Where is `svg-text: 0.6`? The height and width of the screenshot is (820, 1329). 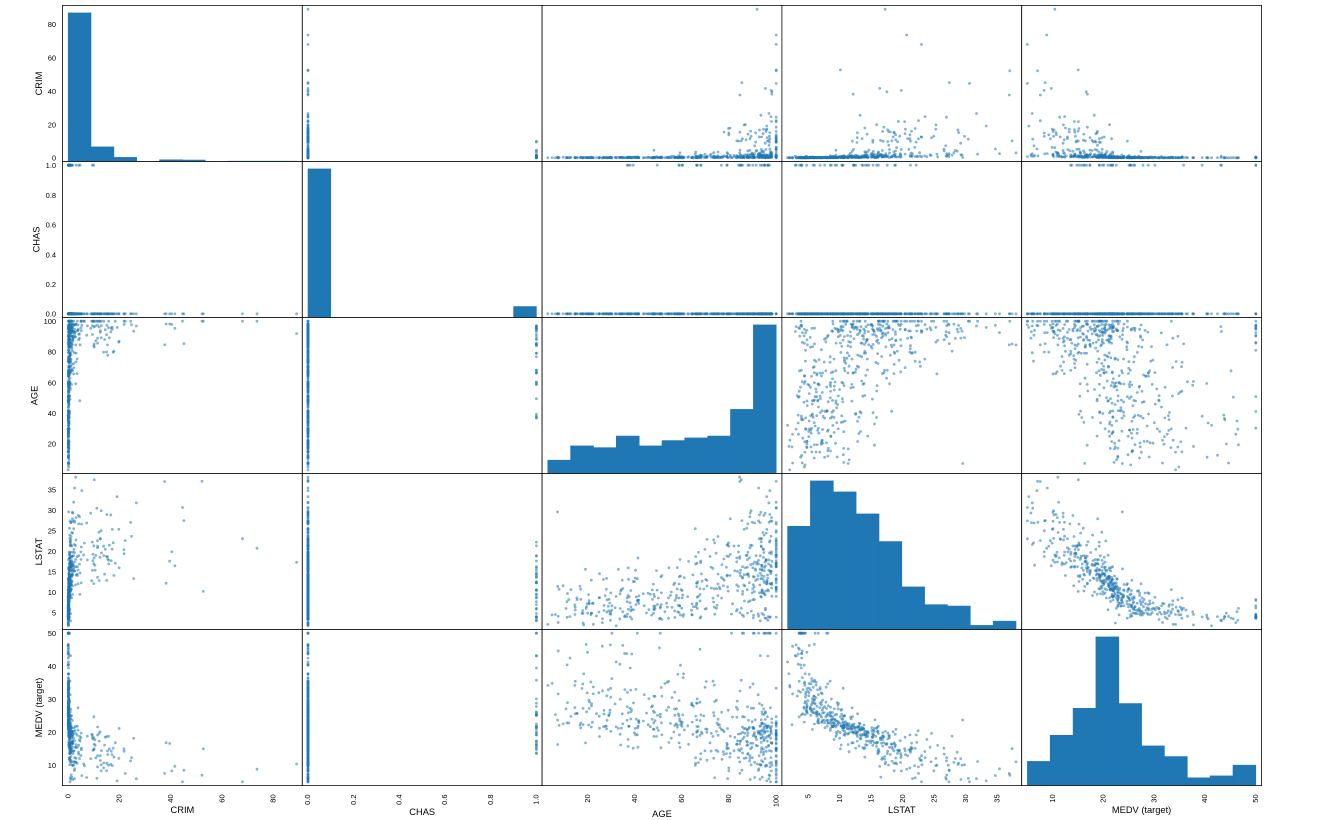
svg-text: 0.6 is located at coordinates (51, 225).